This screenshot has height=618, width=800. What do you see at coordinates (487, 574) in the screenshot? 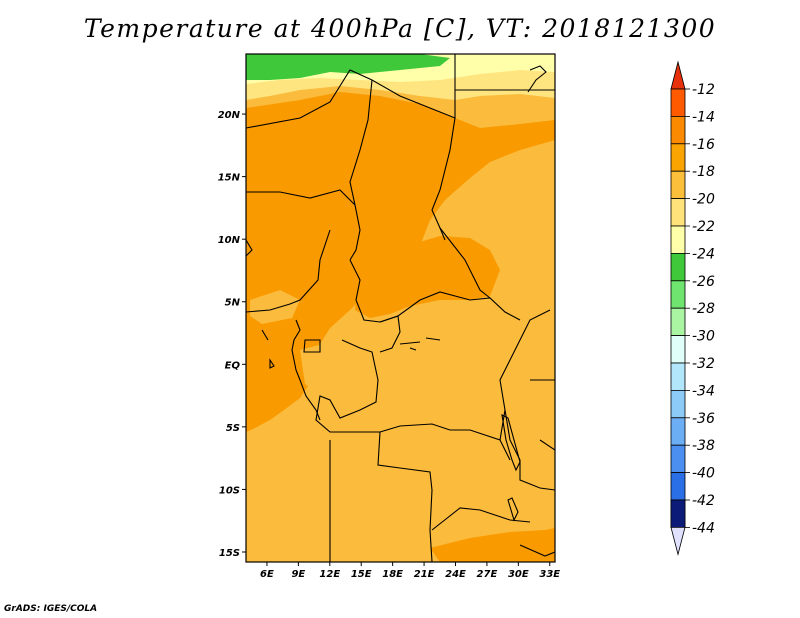
I see `lon-tick-label: 27E` at bounding box center [487, 574].